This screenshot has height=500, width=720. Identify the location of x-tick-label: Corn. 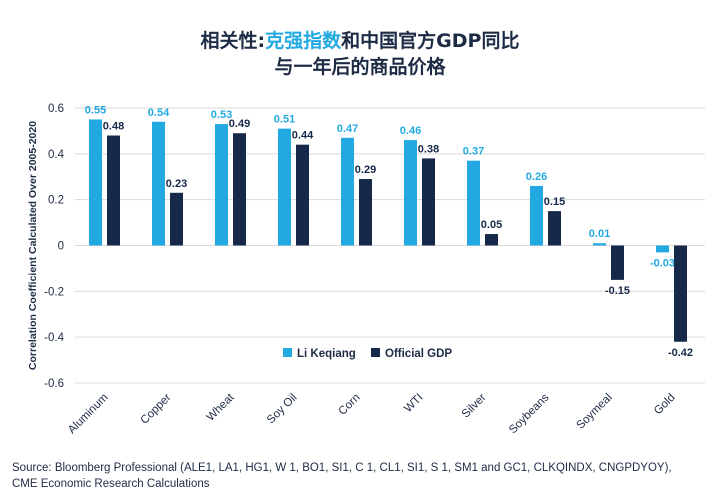
(350, 405).